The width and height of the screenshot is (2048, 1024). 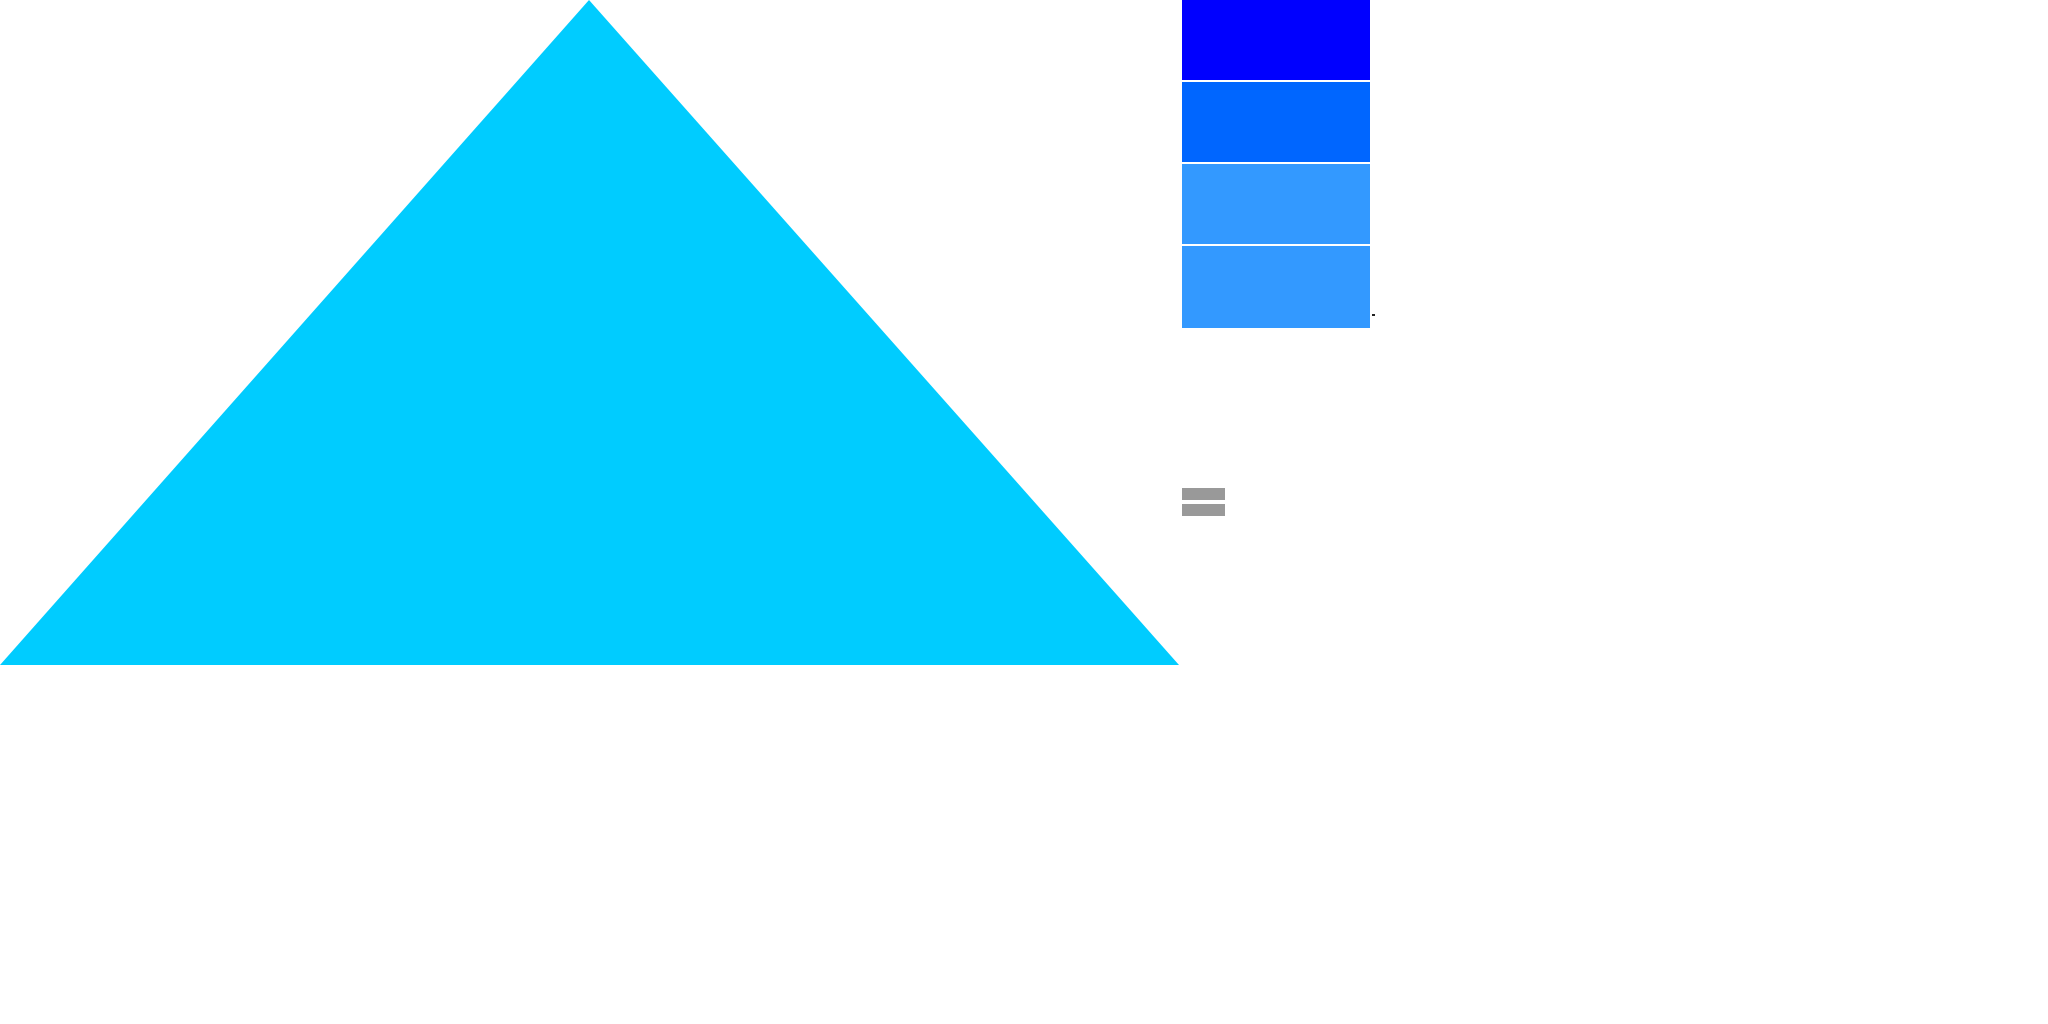 What do you see at coordinates (1203, 503) in the screenshot?
I see `hamburger-menu-icon` at bounding box center [1203, 503].